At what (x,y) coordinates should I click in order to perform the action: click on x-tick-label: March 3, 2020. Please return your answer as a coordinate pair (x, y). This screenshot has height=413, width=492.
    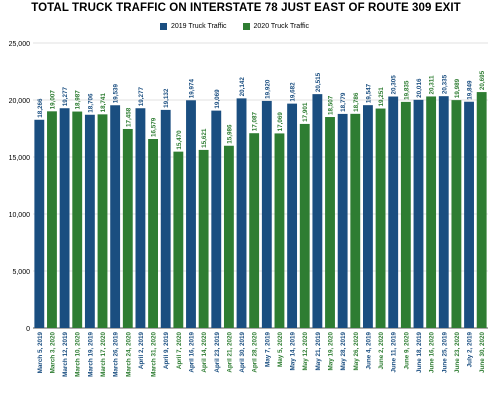
    Looking at the image, I should click on (52, 353).